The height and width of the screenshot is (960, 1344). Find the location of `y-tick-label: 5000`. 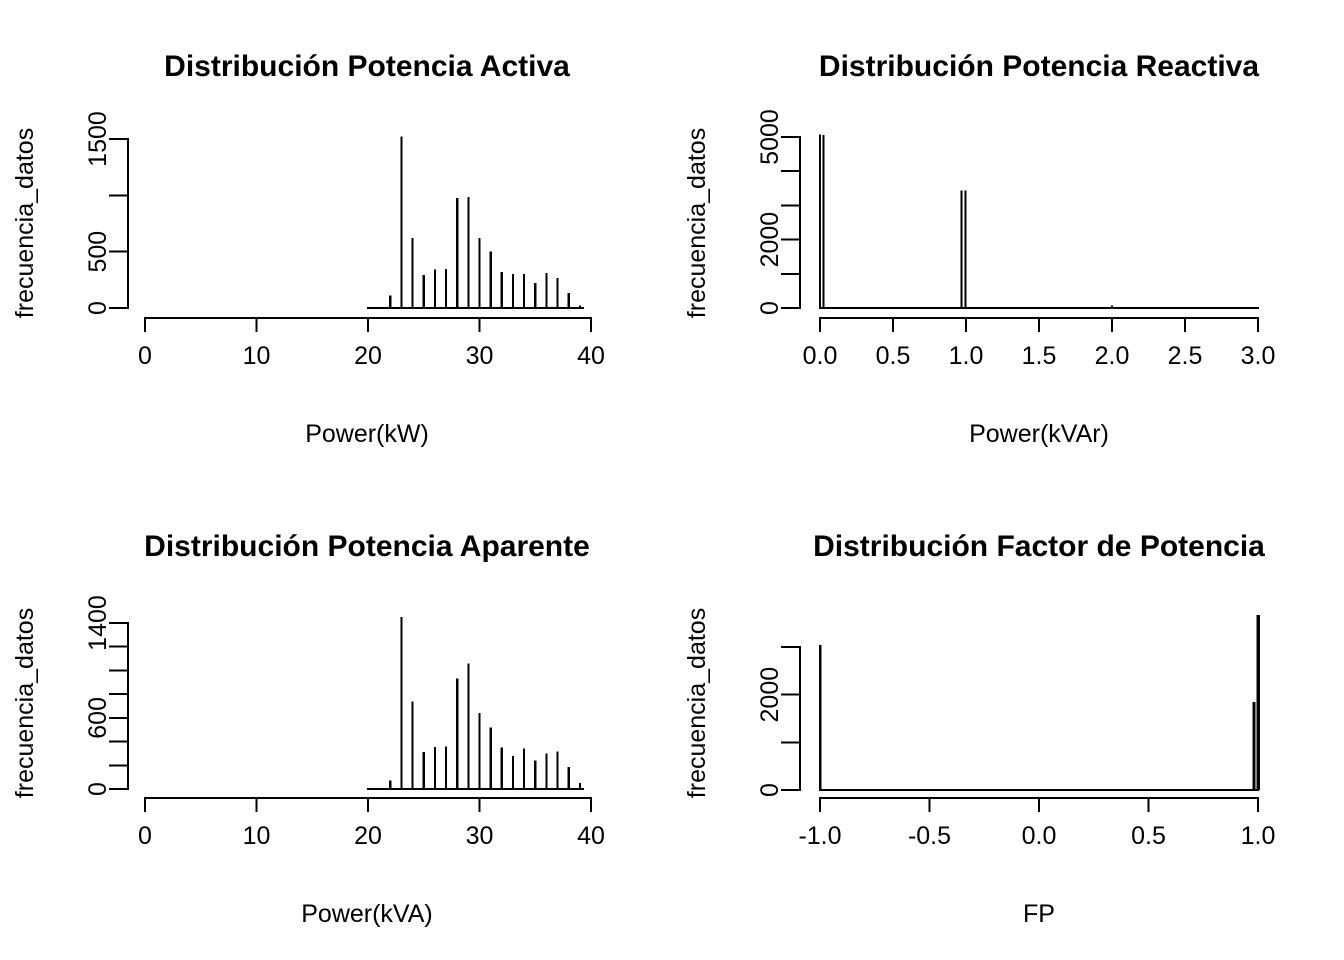

y-tick-label: 5000 is located at coordinates (770, 137).